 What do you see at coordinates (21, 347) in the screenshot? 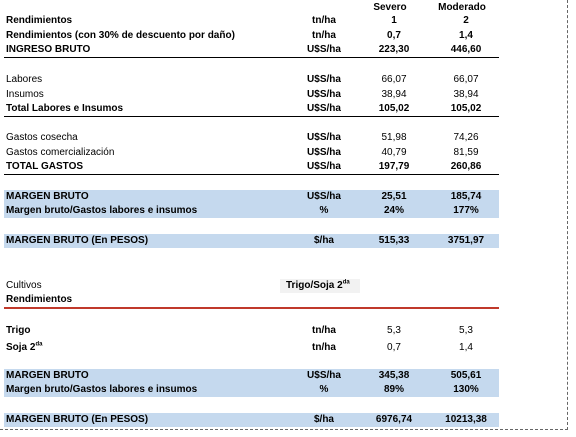
I see `soja-label-text: Soja 2` at bounding box center [21, 347].